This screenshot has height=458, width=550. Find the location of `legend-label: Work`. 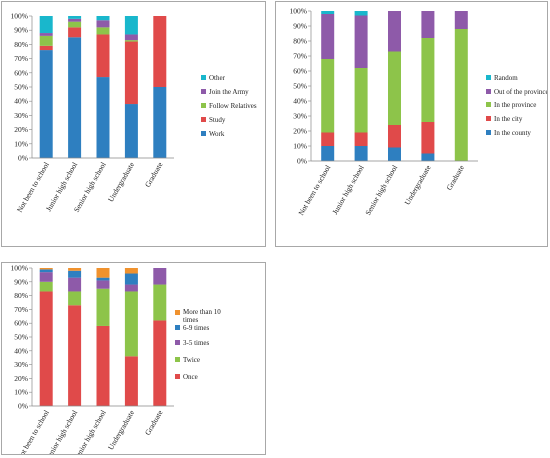

legend-label: Work is located at coordinates (217, 134).